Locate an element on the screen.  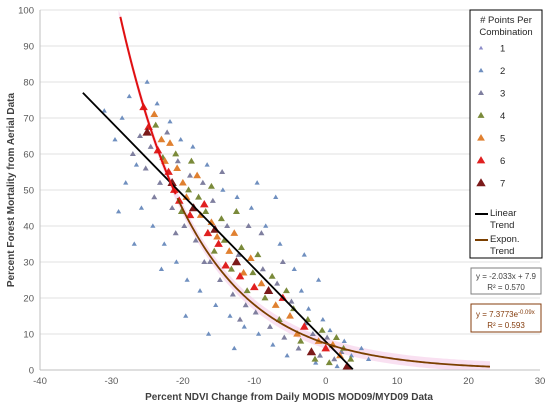
linear-equation-box: y = -2.033x + 7.9 R² = 0.570 is located at coordinates (506, 281).